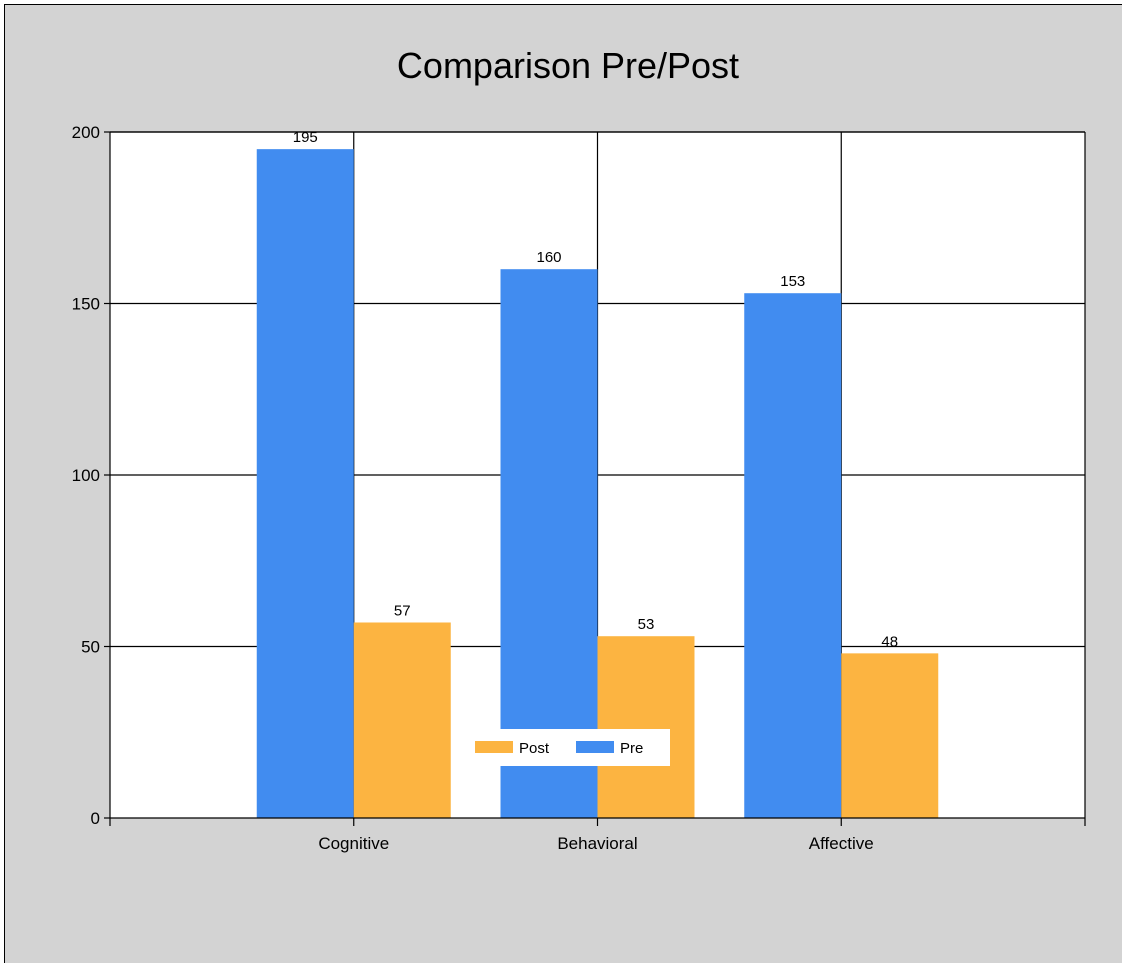 The image size is (1122, 964). Describe the element at coordinates (86, 304) in the screenshot. I see `y-tick-label: 150` at that location.